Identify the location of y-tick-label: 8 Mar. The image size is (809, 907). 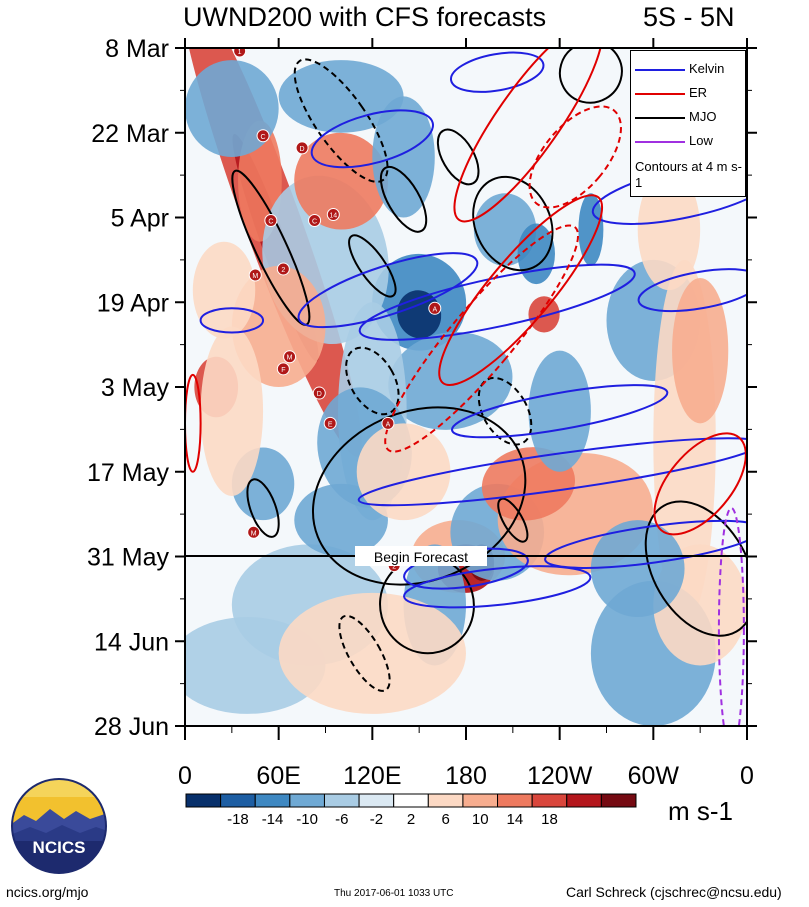
(137, 49).